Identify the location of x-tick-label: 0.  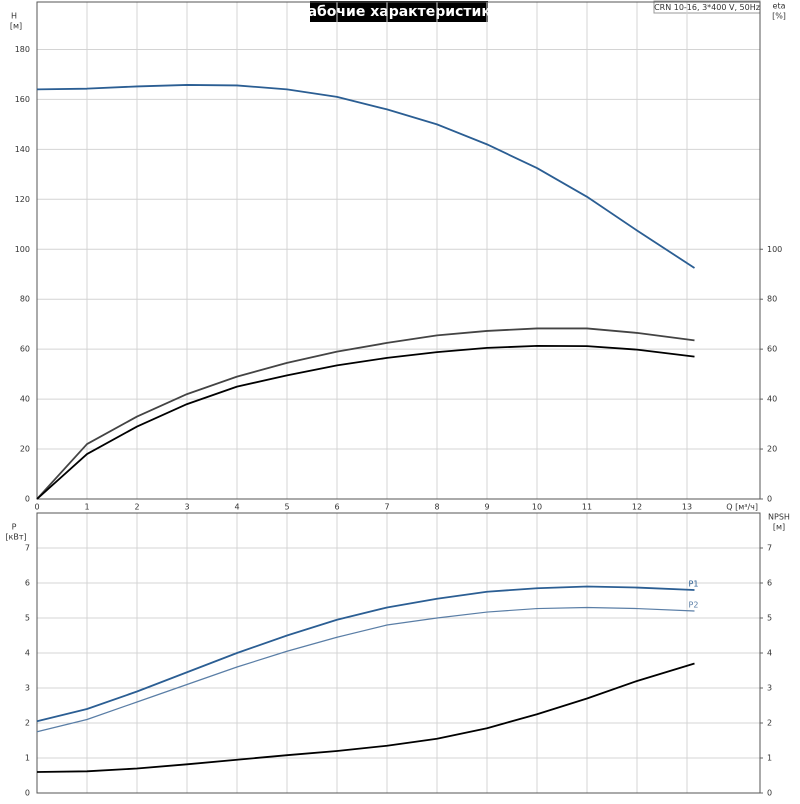
(36, 507).